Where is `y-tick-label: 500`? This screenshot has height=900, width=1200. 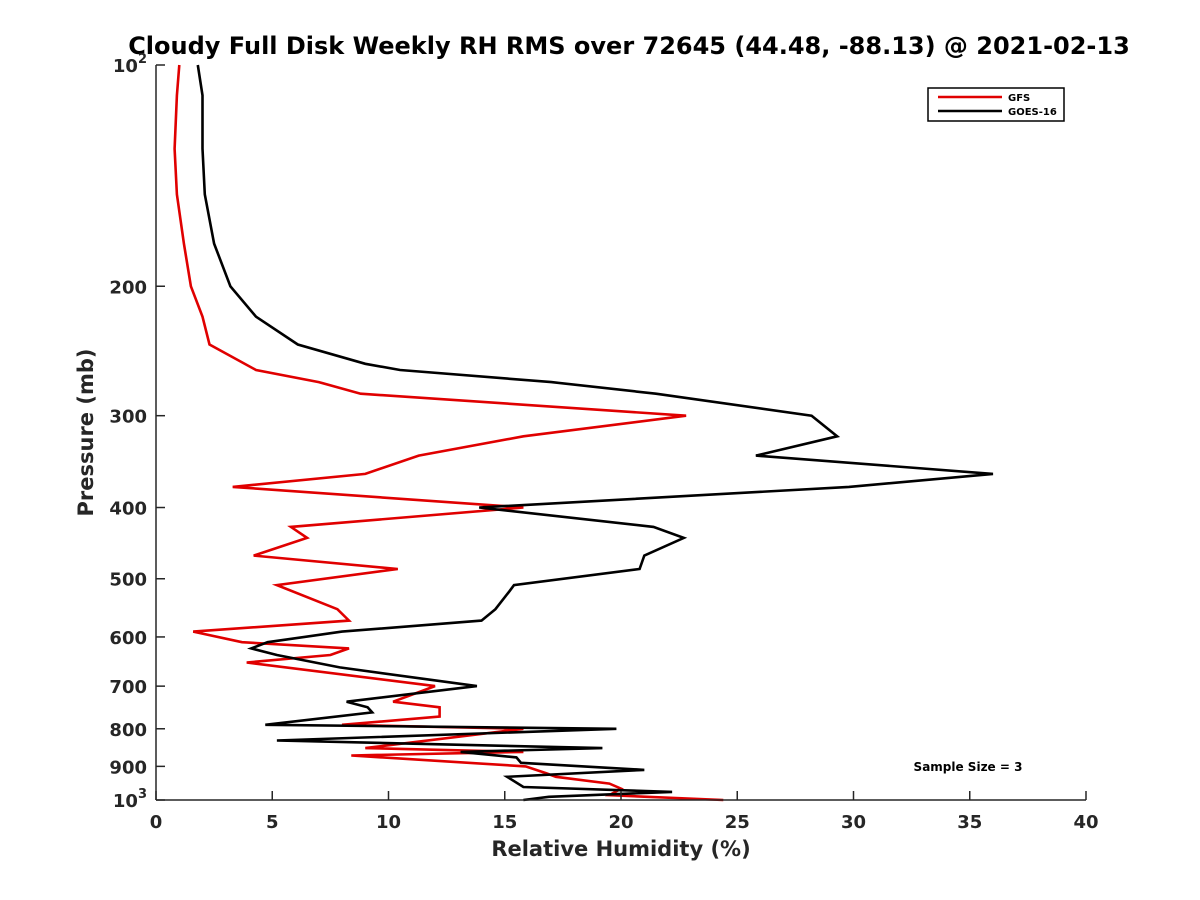
y-tick-label: 500 is located at coordinates (128, 580).